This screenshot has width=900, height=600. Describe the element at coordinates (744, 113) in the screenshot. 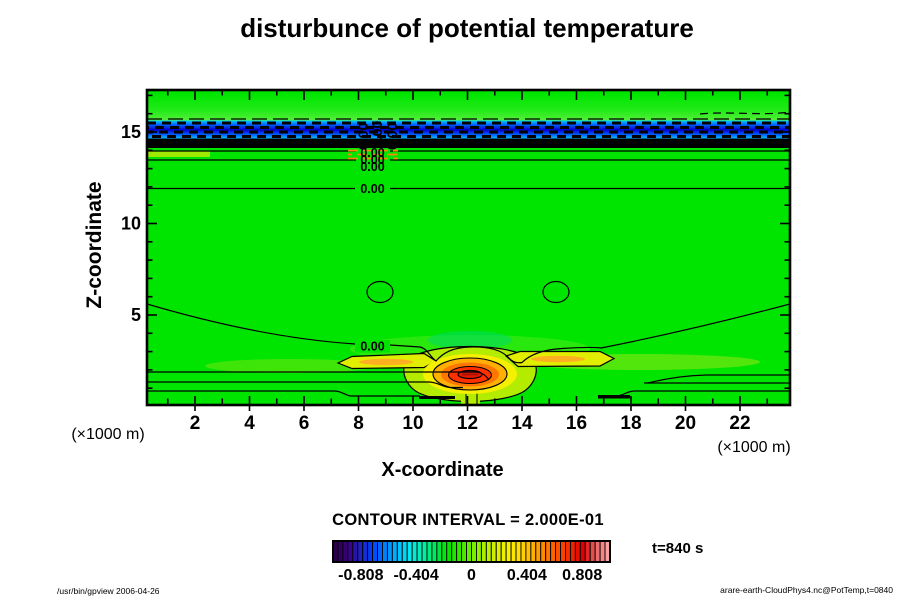

I see `dashed-contour` at that location.